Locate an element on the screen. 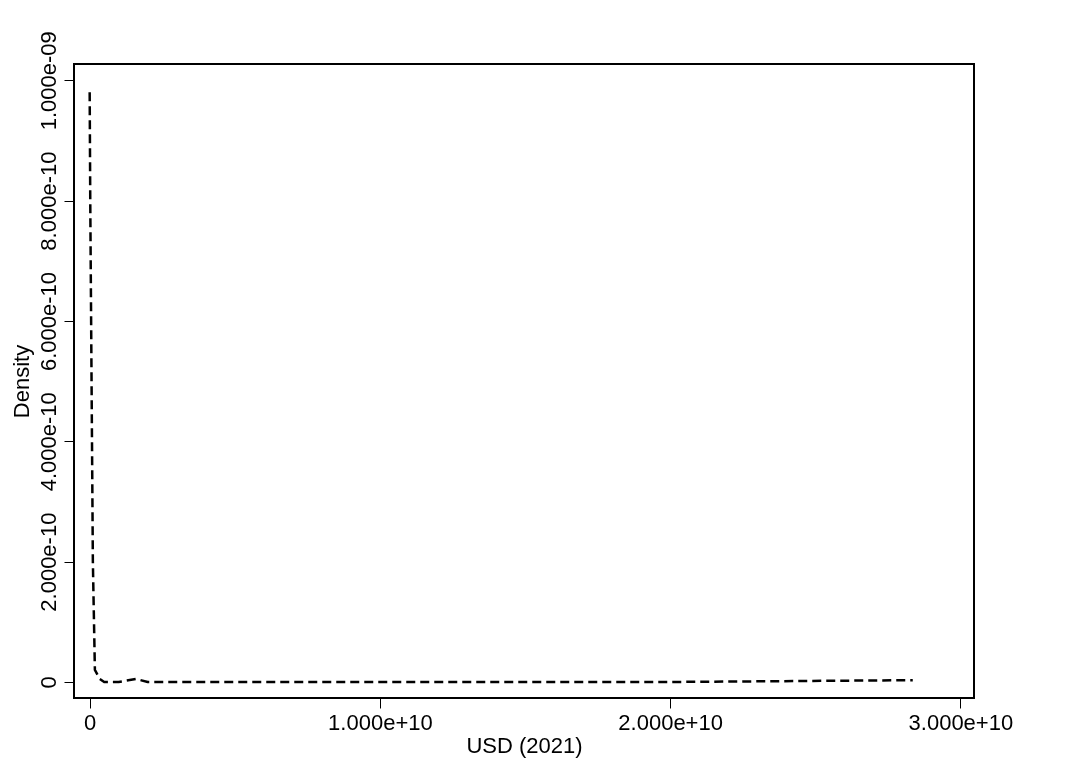 The width and height of the screenshot is (1070, 774). x-tick-label: 1.000e+10 is located at coordinates (380, 722).